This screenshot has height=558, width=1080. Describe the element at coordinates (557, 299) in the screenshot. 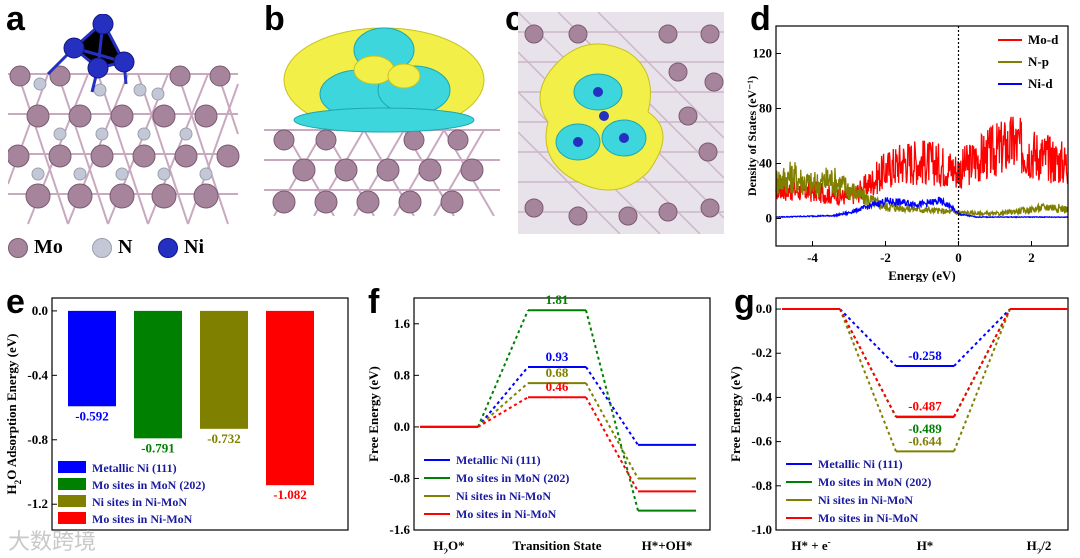

I see `energy-value-label: 1.81` at that location.